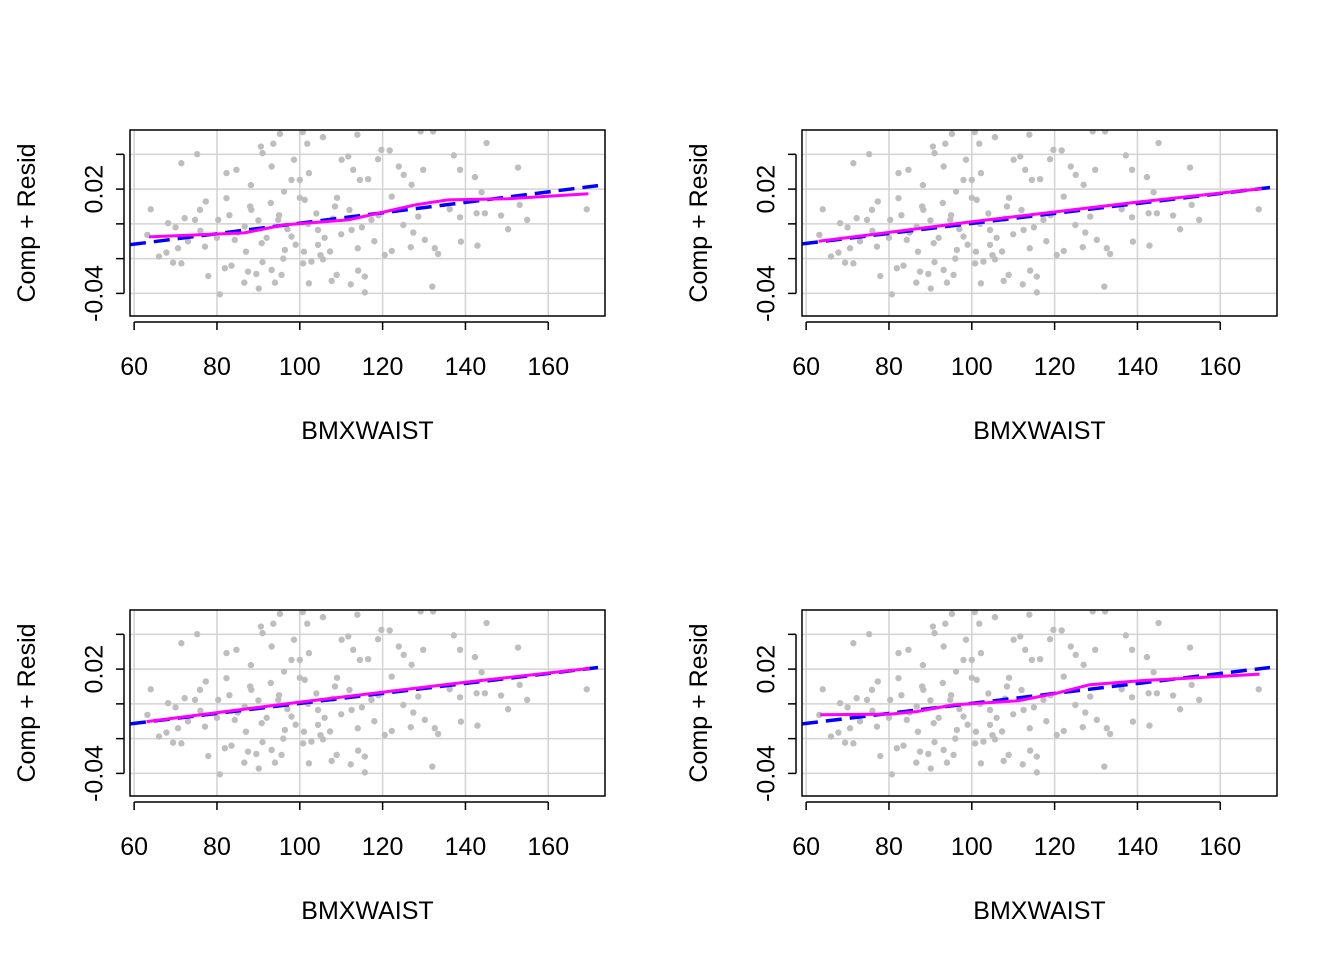 The image size is (1344, 960). What do you see at coordinates (1039, 911) in the screenshot?
I see `x-axis-label: BMXWAIST` at bounding box center [1039, 911].